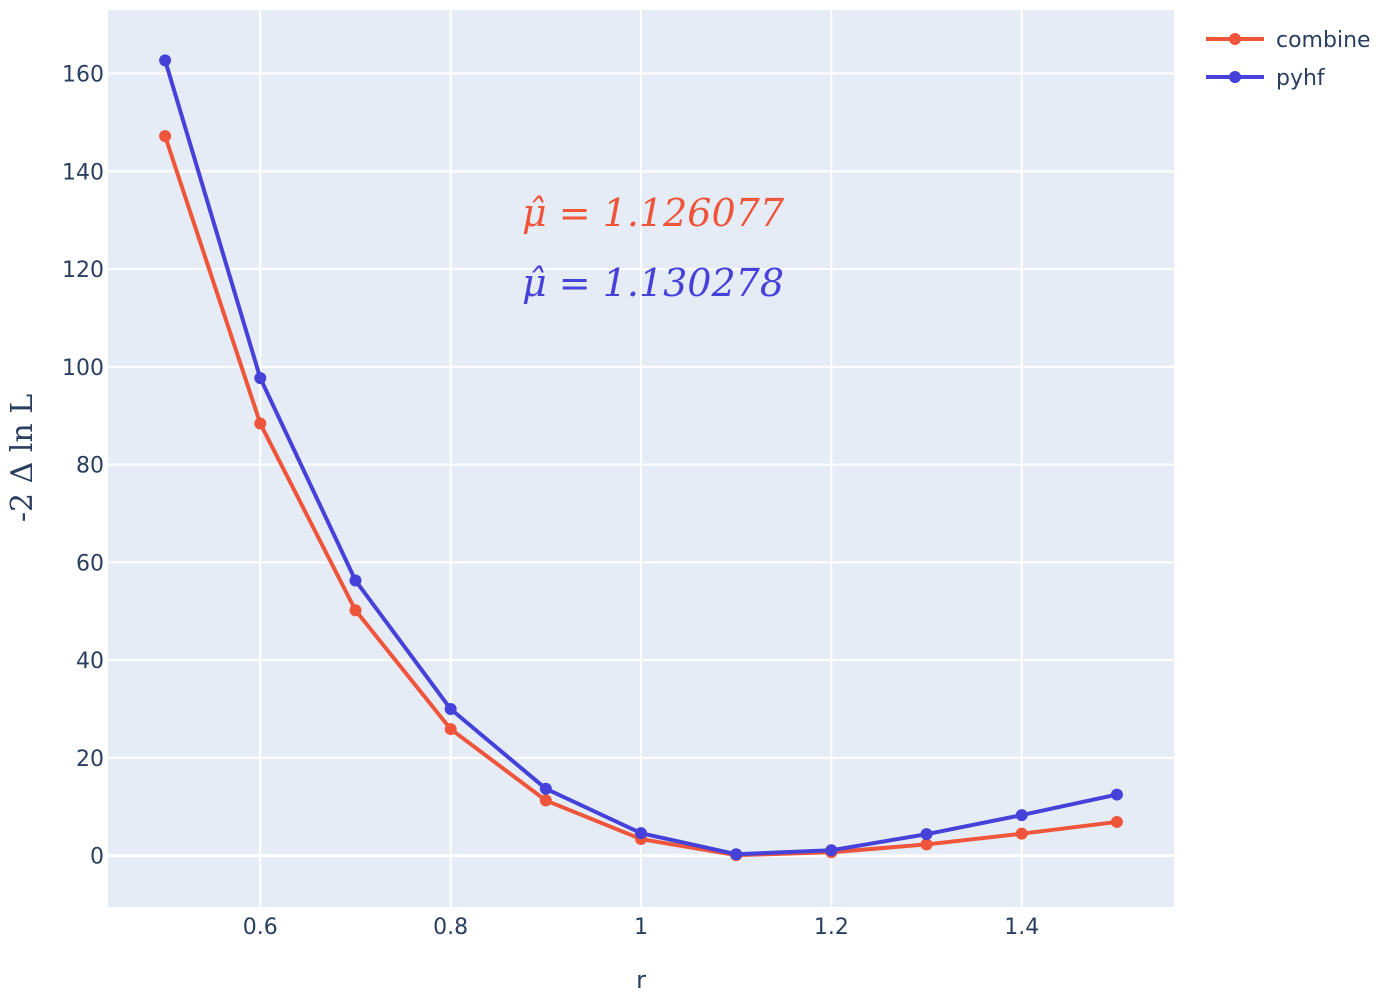 The image size is (1400, 1000). What do you see at coordinates (1235, 77) in the screenshot?
I see `legend-marker-pyhf` at bounding box center [1235, 77].